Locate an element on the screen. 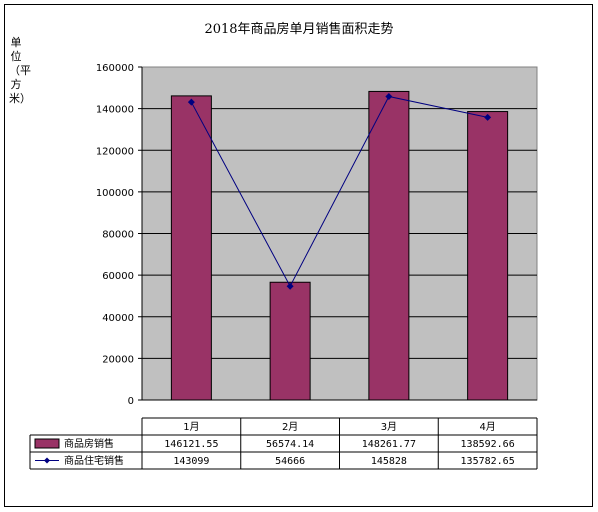 This screenshot has height=512, width=598. y-tick-label: 160000 is located at coordinates (115, 68).